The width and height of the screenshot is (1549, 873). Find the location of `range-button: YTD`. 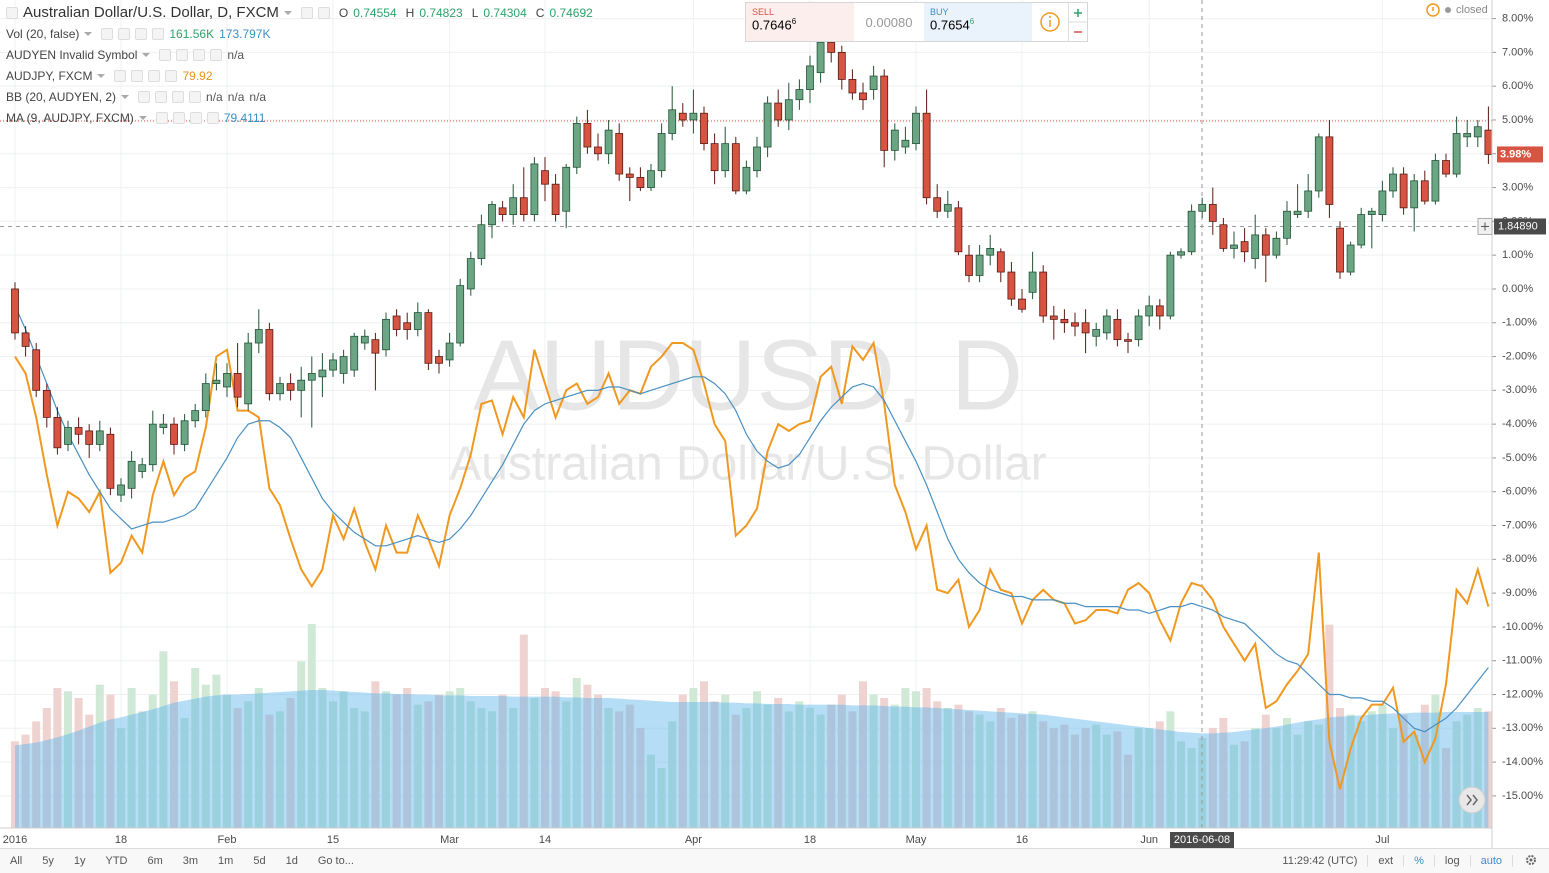

range-button: YTD is located at coordinates (116, 861).